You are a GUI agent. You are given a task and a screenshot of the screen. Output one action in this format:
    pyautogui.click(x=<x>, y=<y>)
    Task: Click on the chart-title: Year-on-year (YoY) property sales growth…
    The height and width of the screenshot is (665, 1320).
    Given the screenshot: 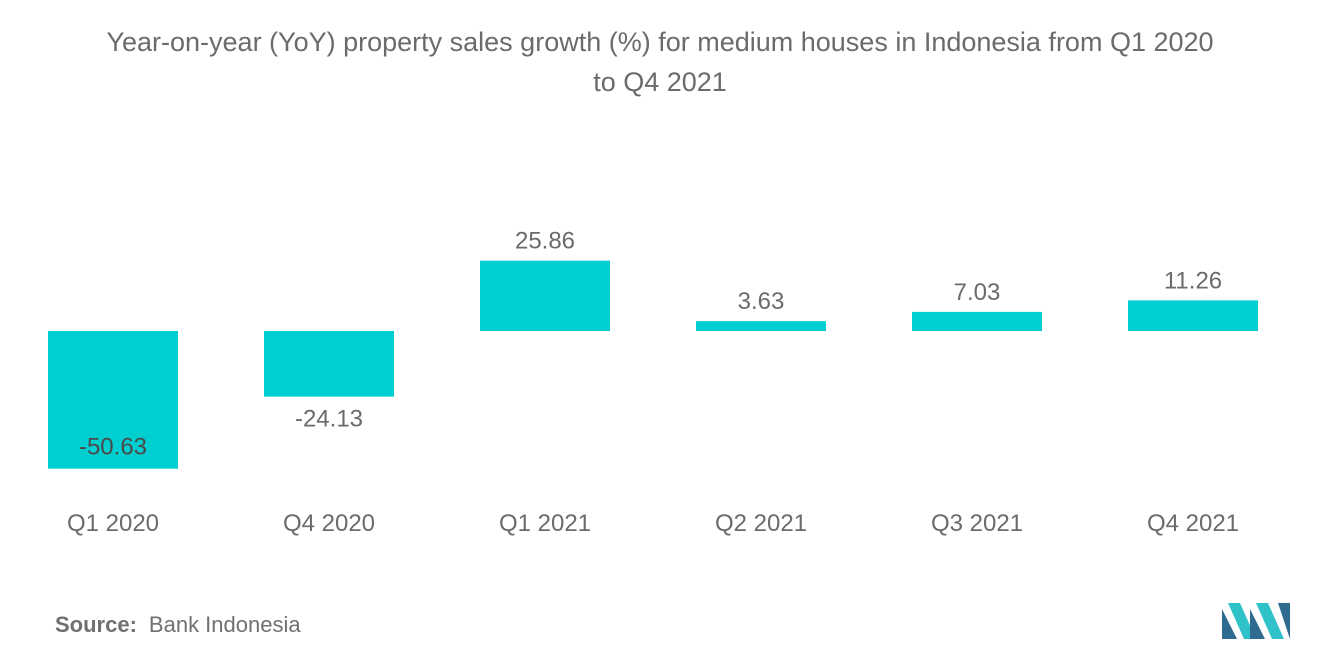 What is the action you would take?
    pyautogui.click(x=660, y=62)
    